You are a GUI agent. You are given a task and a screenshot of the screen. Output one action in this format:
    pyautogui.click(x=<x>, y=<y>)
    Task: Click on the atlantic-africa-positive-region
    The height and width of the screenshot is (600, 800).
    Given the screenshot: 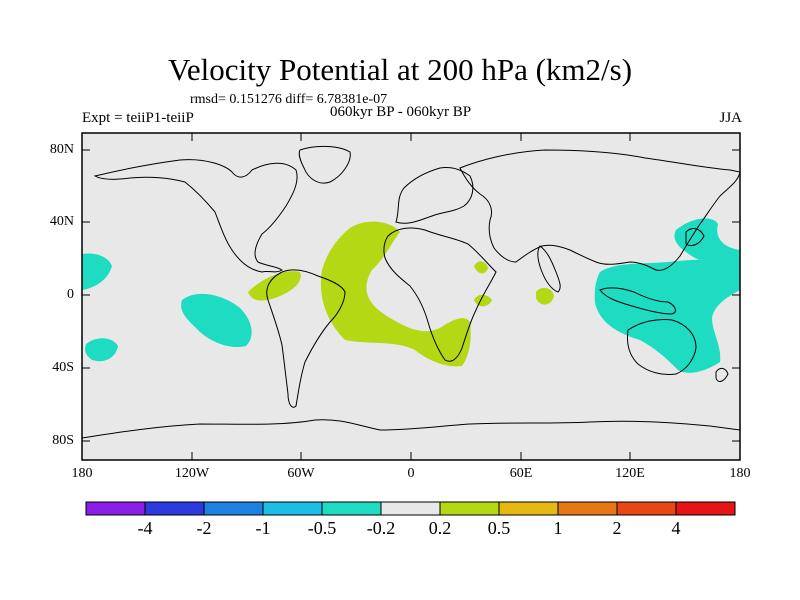 What is the action you would take?
    pyautogui.click(x=395, y=294)
    